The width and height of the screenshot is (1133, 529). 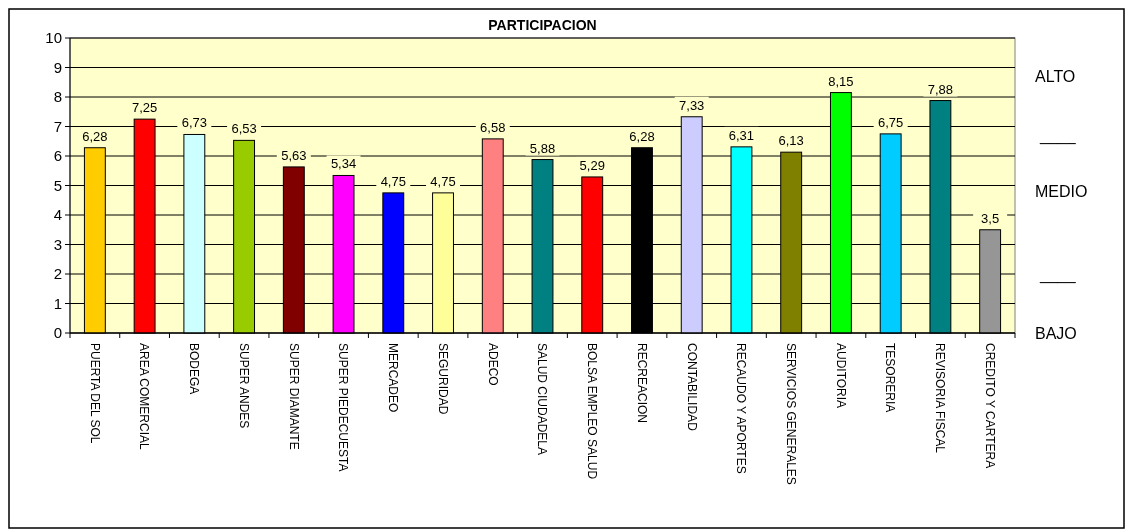 What do you see at coordinates (1061, 191) in the screenshot?
I see `text: MEDIO` at bounding box center [1061, 191].